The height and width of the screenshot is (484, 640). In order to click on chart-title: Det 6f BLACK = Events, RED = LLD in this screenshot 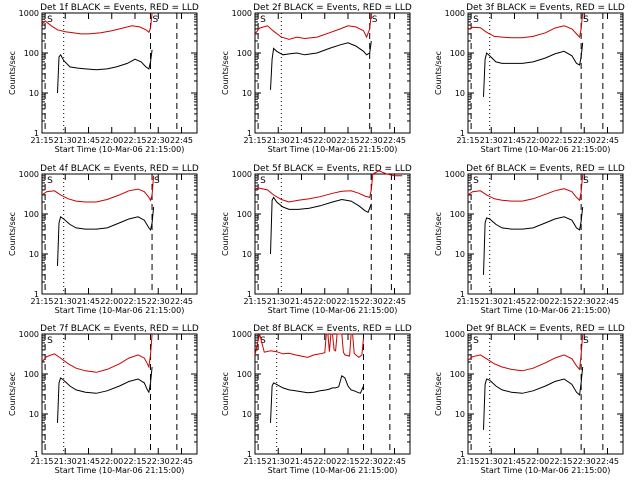, I will do `click(545, 169)`.